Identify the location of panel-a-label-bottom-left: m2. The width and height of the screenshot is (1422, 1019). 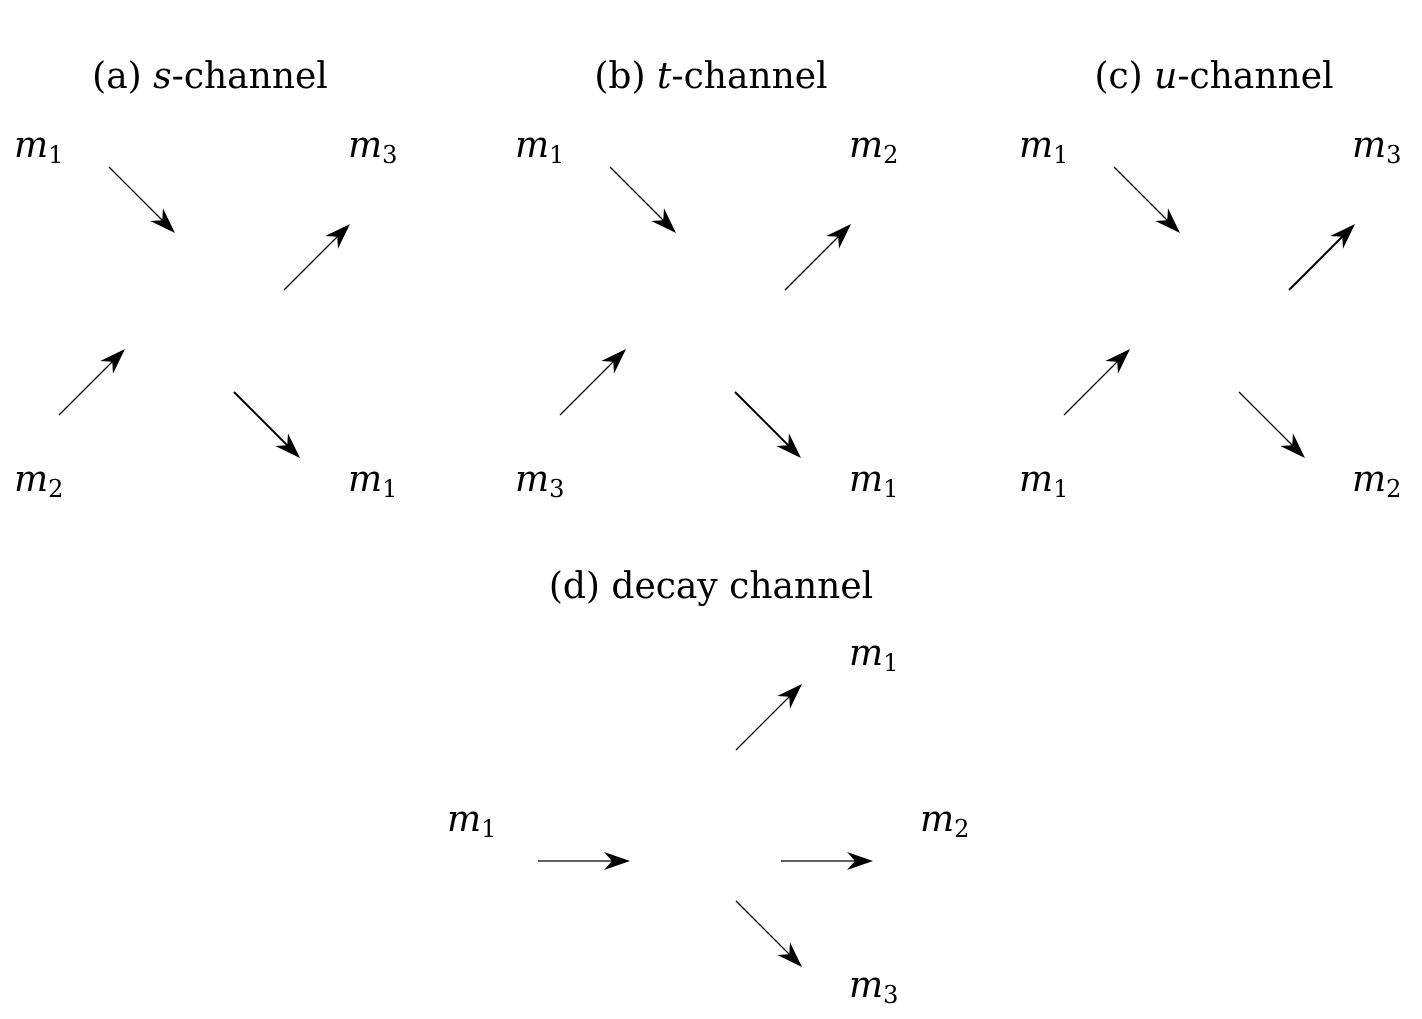
(39, 481).